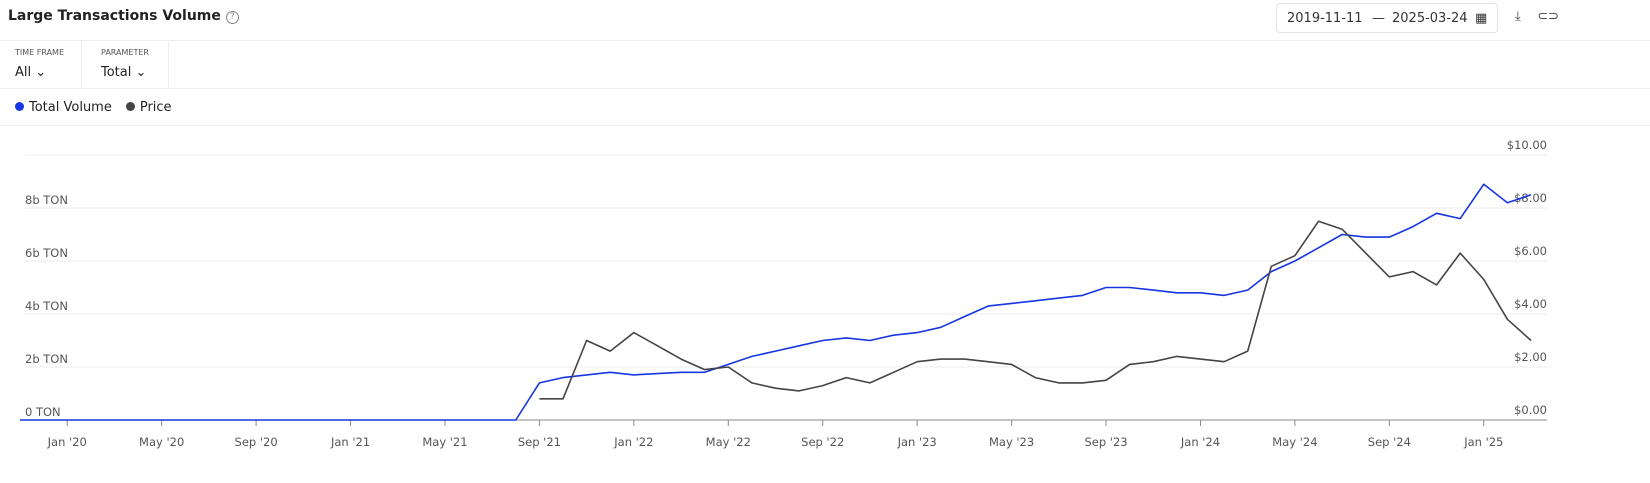  Describe the element at coordinates (1530, 410) in the screenshot. I see `y2-tick-label: $0.00` at that location.